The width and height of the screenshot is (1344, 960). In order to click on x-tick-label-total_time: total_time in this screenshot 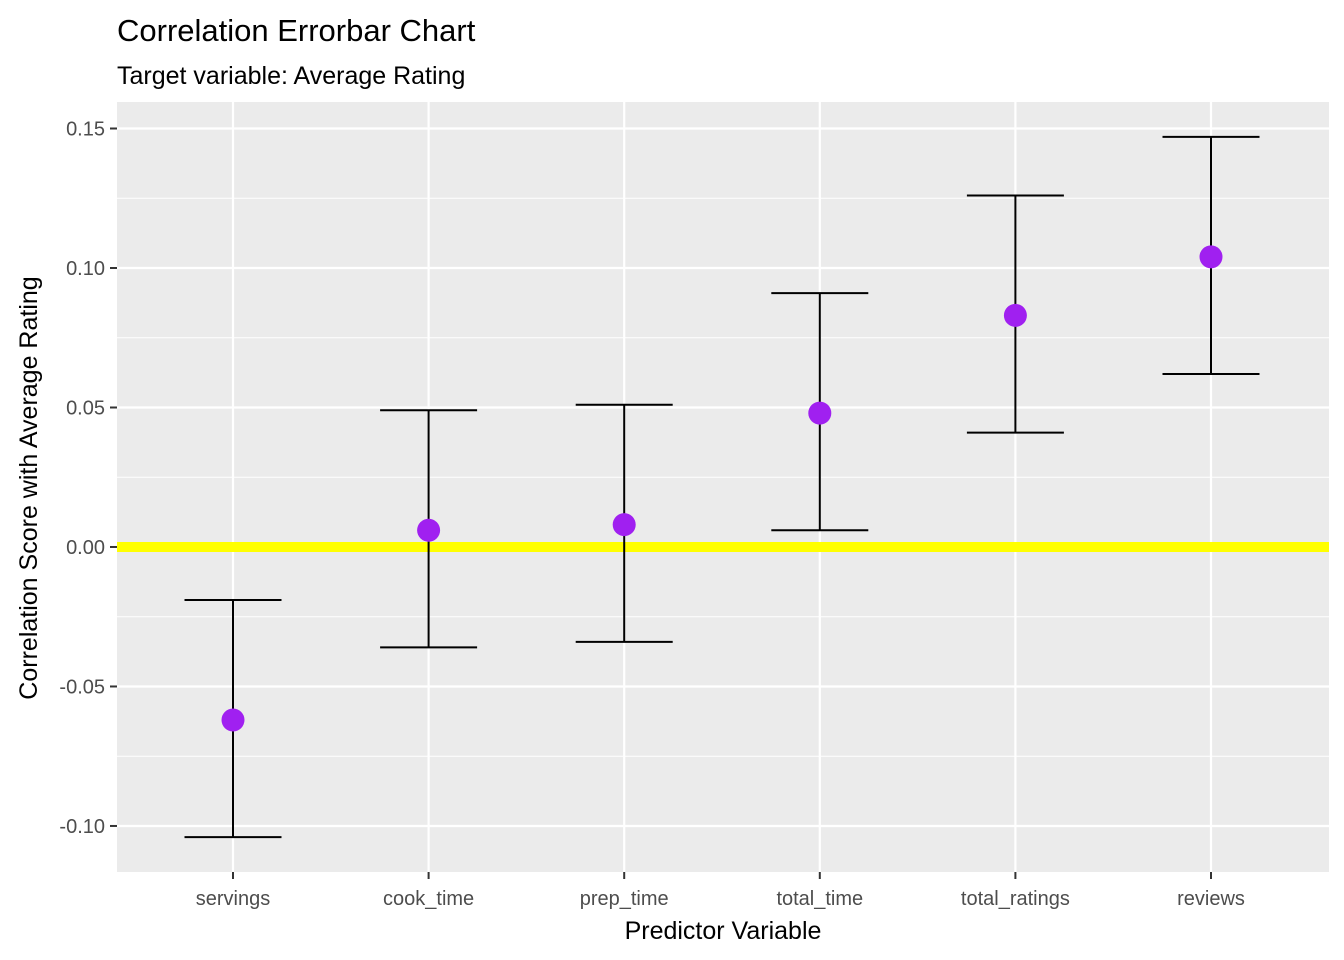, I will do `click(819, 899)`.